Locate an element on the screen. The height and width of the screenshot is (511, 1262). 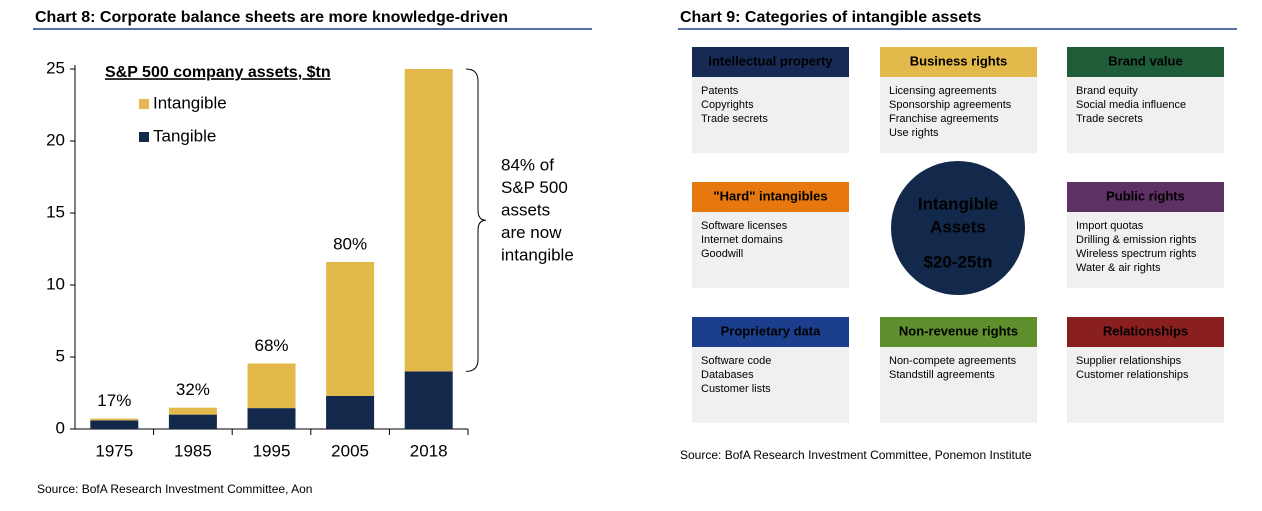
box-item: Software code is located at coordinates (736, 361).